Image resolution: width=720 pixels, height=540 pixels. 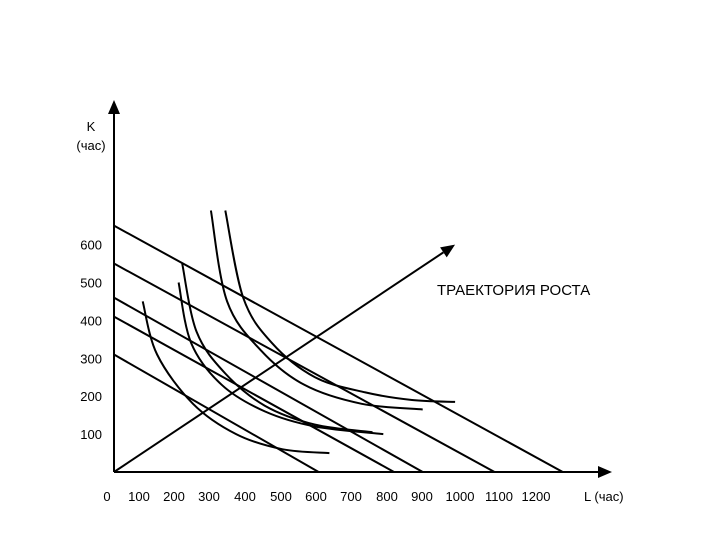 I want to click on y-tick-labels: 600 500 400 300 200 100, so click(x=91, y=340).